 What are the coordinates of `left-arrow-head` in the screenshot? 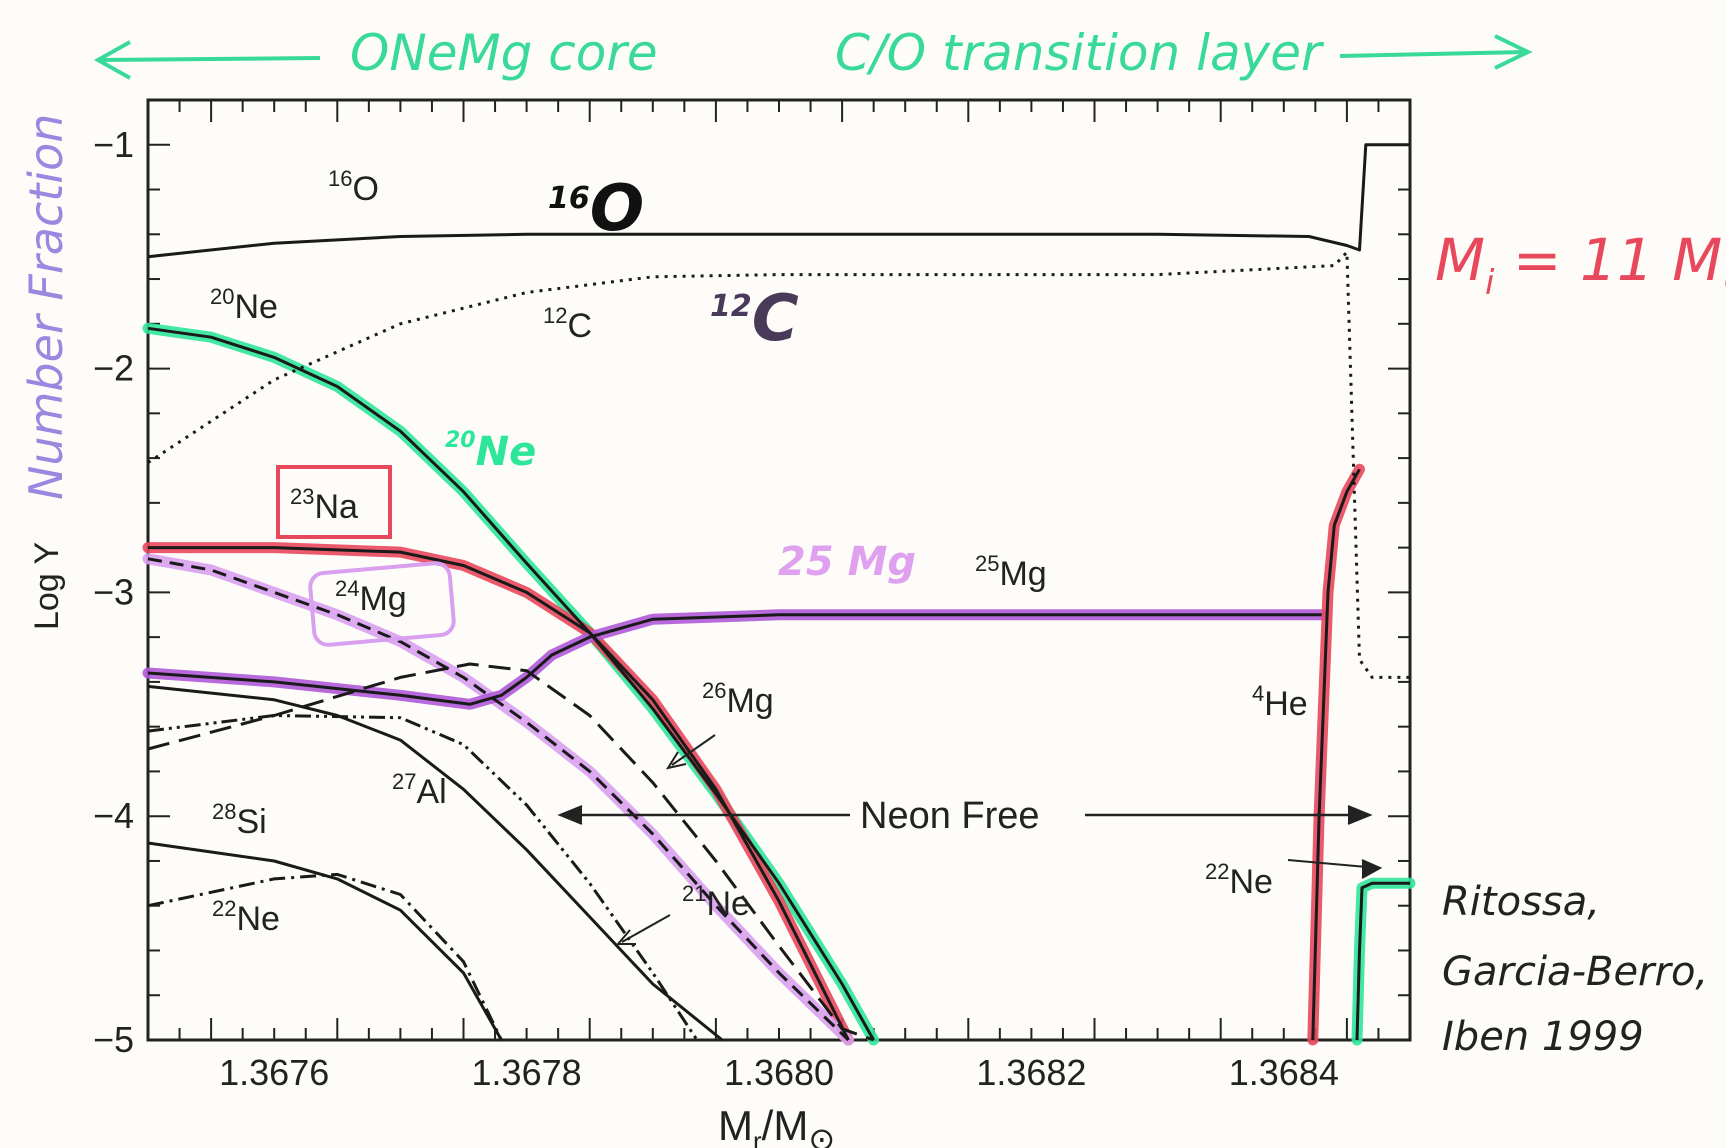 It's located at (112, 60).